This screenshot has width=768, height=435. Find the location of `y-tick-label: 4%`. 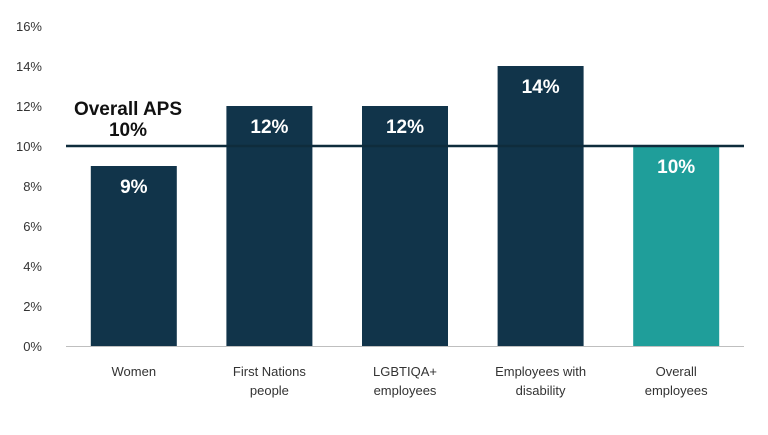

y-tick-label: 4% is located at coordinates (32, 266).